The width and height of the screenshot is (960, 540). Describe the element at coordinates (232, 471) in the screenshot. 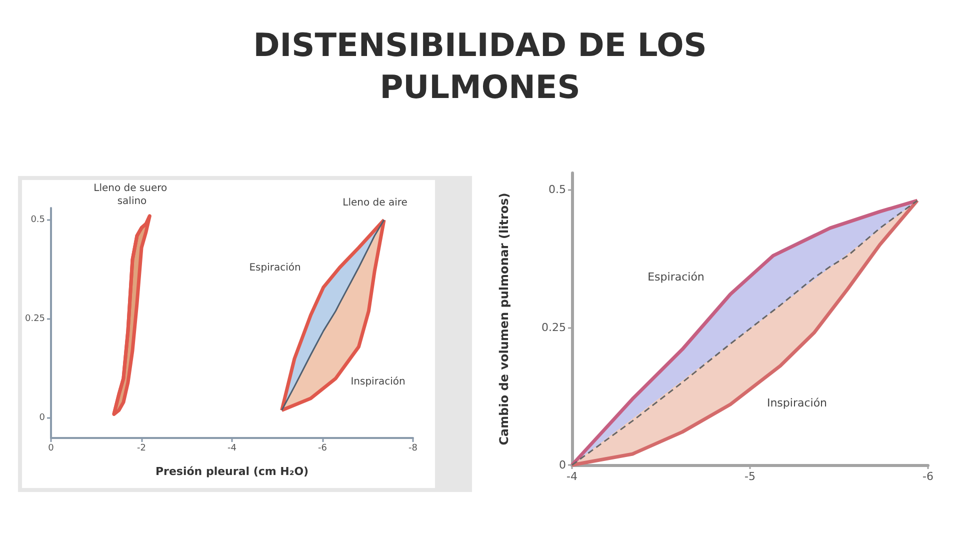

I see `x-axis-title: Presión pleural (cm H₂O)` at that location.